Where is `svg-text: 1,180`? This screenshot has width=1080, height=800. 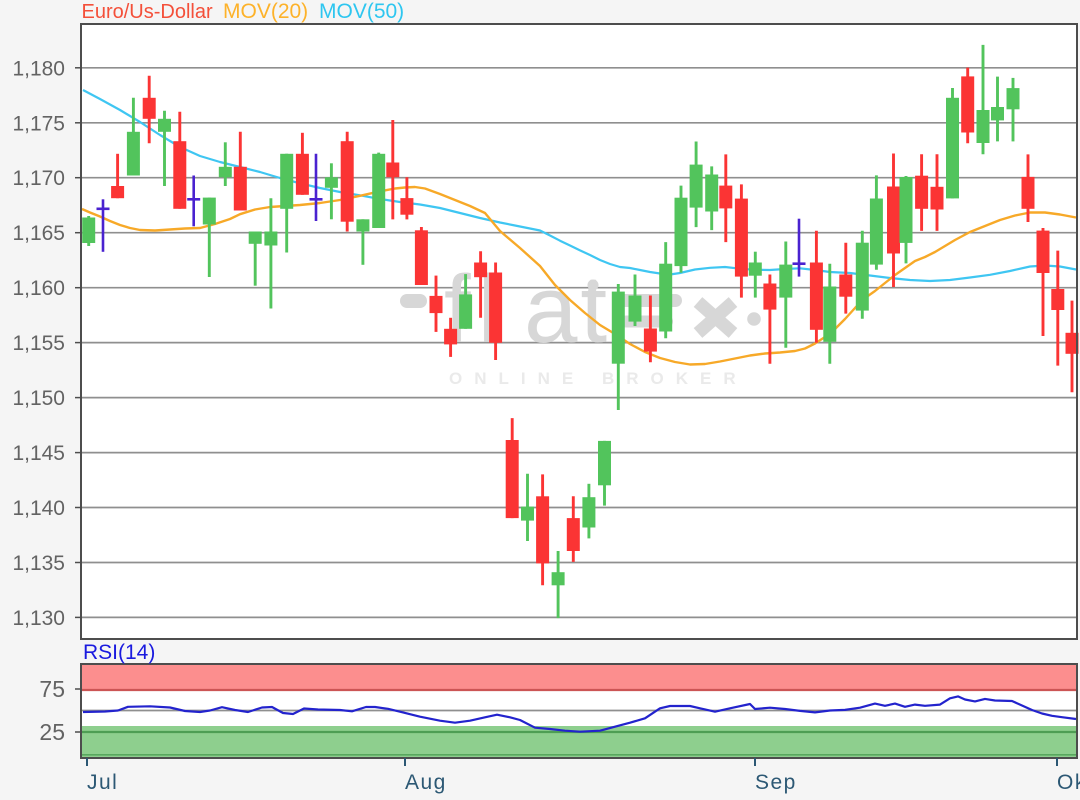
svg-text: 1,180 is located at coordinates (38, 68).